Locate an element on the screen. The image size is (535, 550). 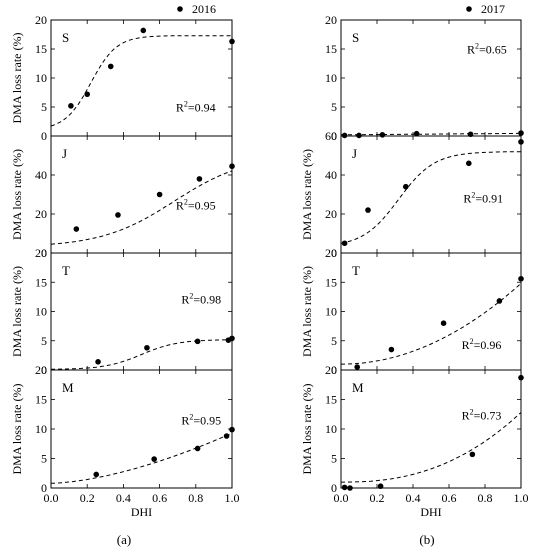
y-tick-label: 60 is located at coordinates (331, 136).